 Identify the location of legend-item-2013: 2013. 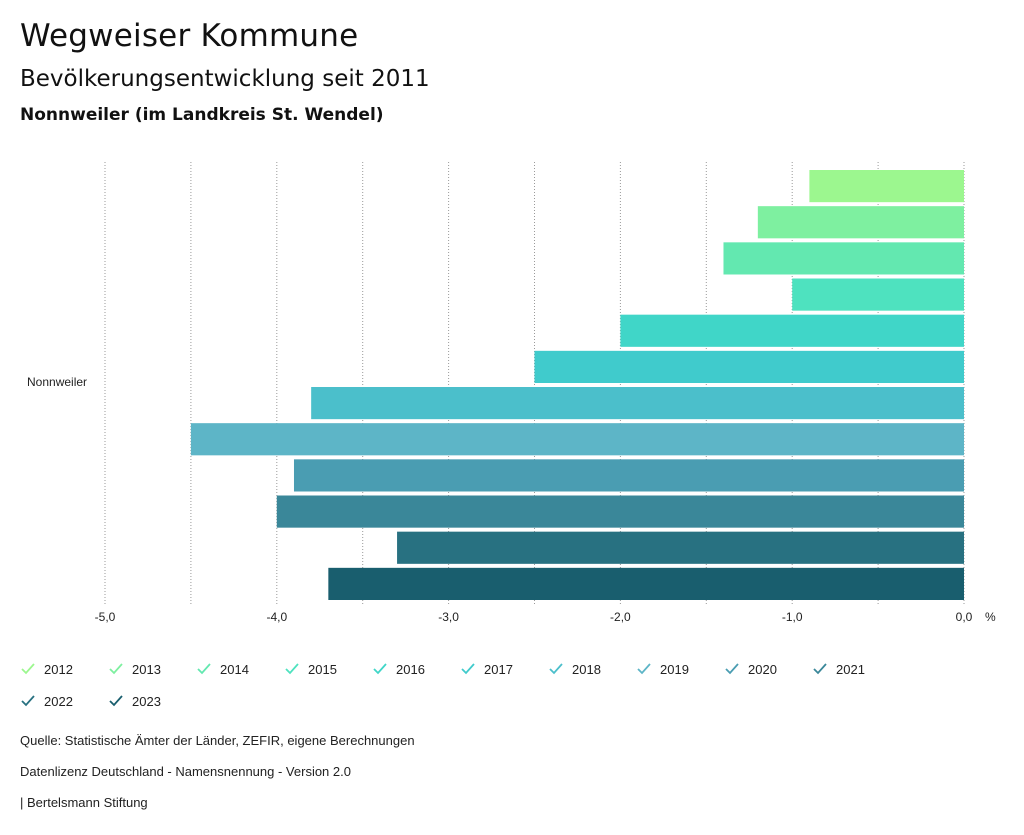
(134, 669).